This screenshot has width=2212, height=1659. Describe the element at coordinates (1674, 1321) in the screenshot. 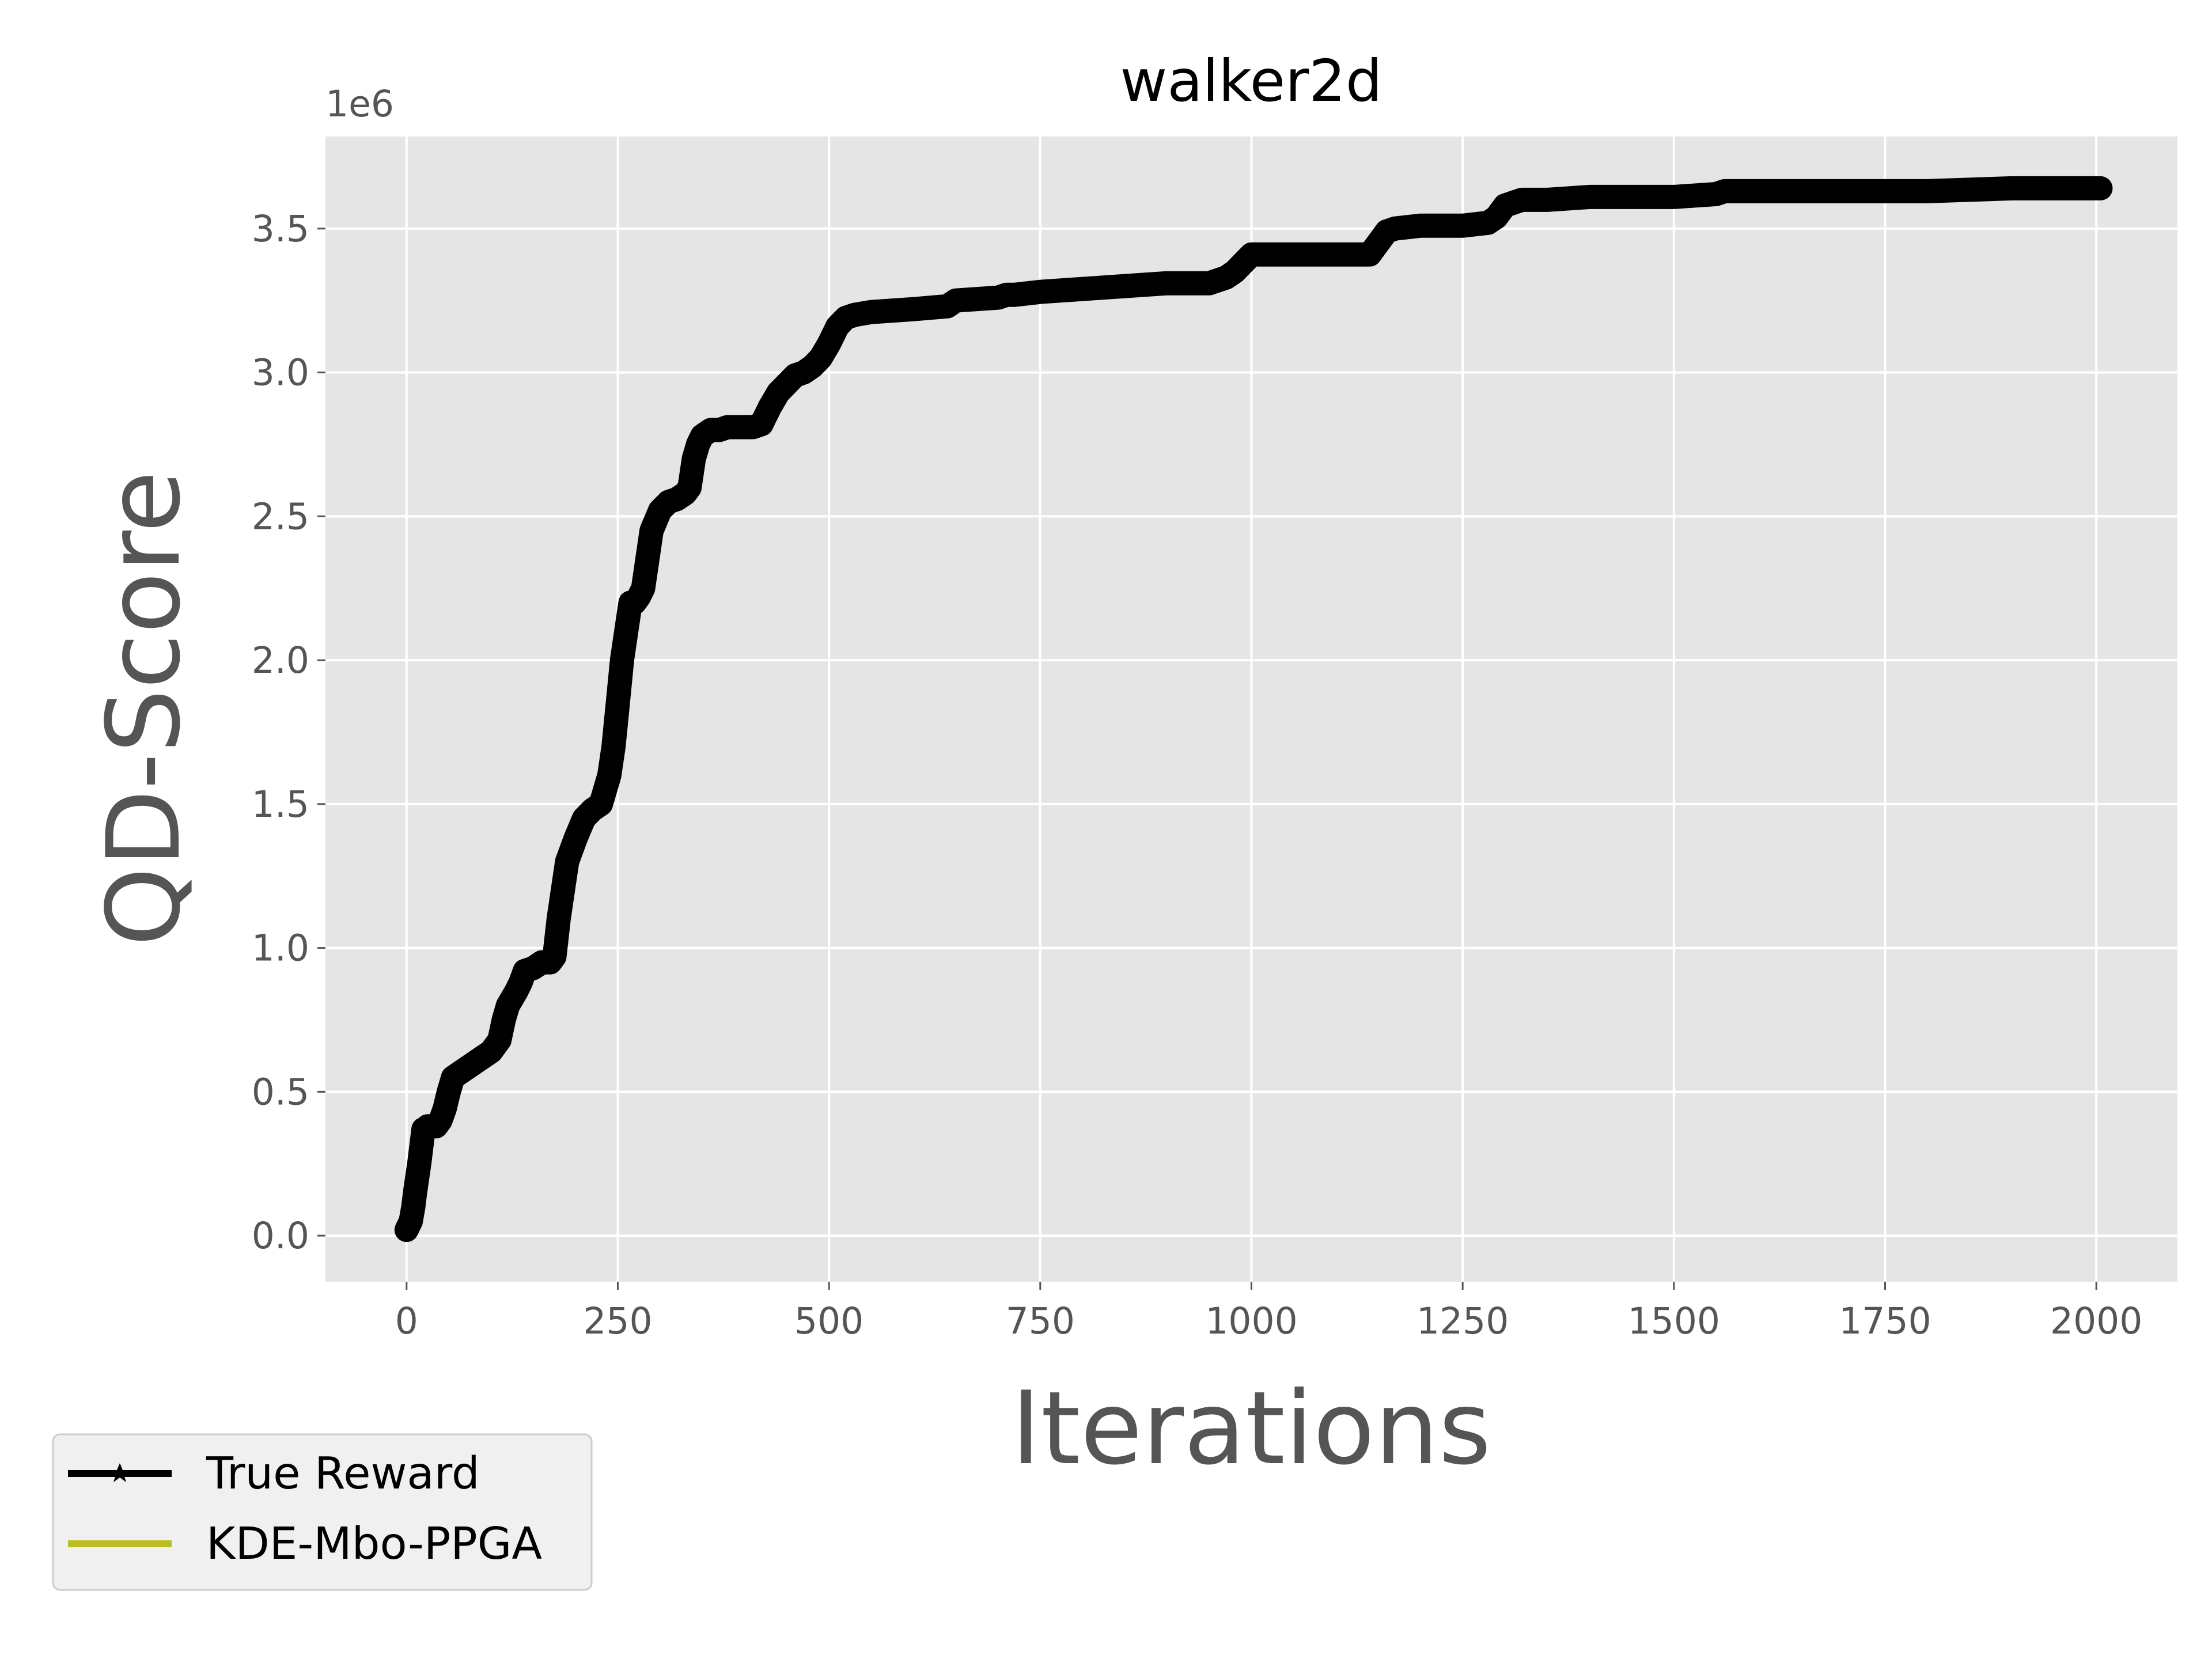

I see `x-tick-label: 1500` at that location.